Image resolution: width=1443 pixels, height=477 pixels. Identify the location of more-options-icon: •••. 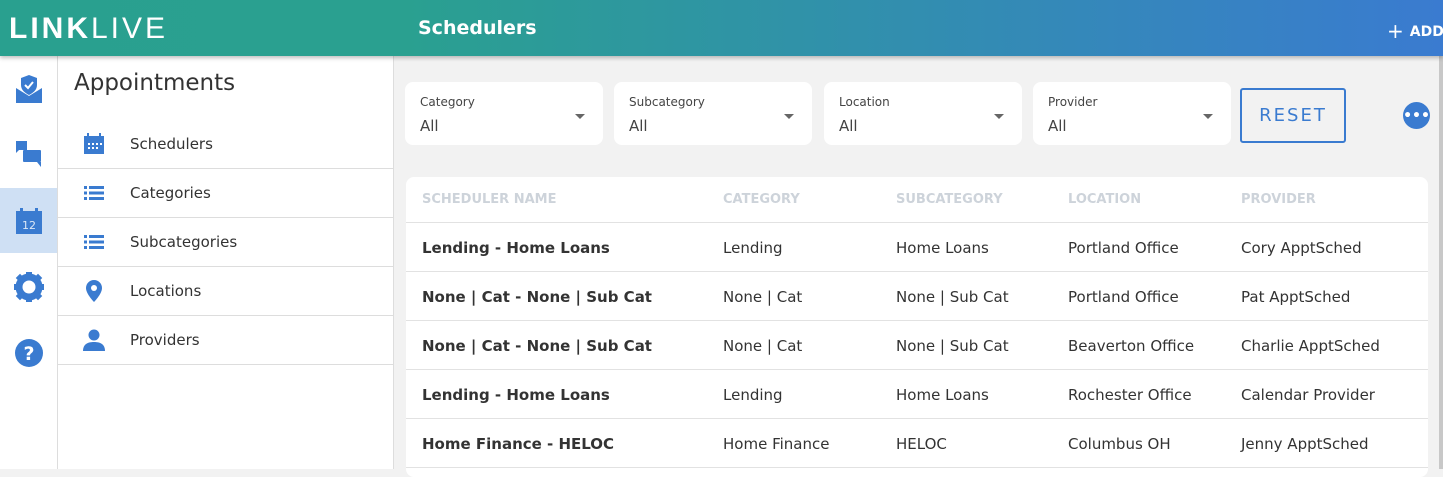
(1416, 115).